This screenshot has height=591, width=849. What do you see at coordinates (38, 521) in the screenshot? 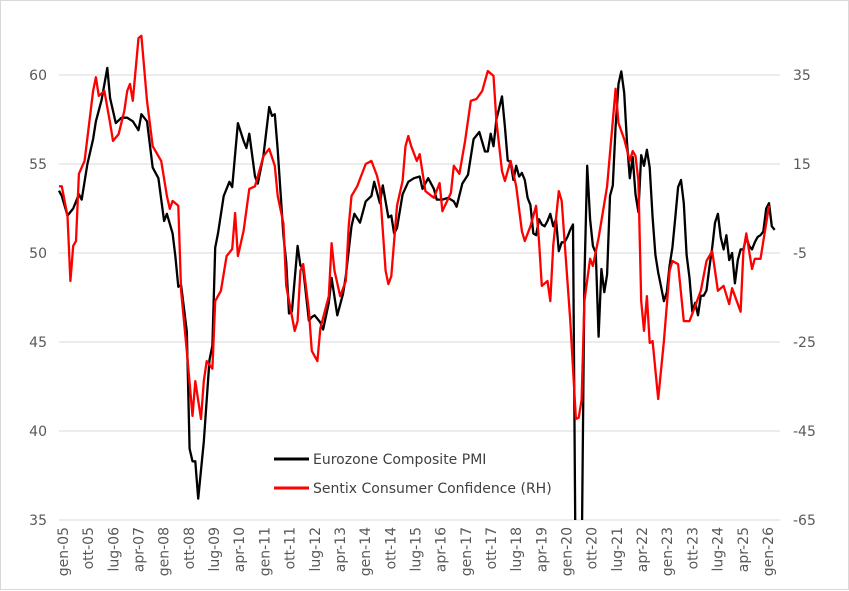
I see `left-tick-label: 35` at bounding box center [38, 521].